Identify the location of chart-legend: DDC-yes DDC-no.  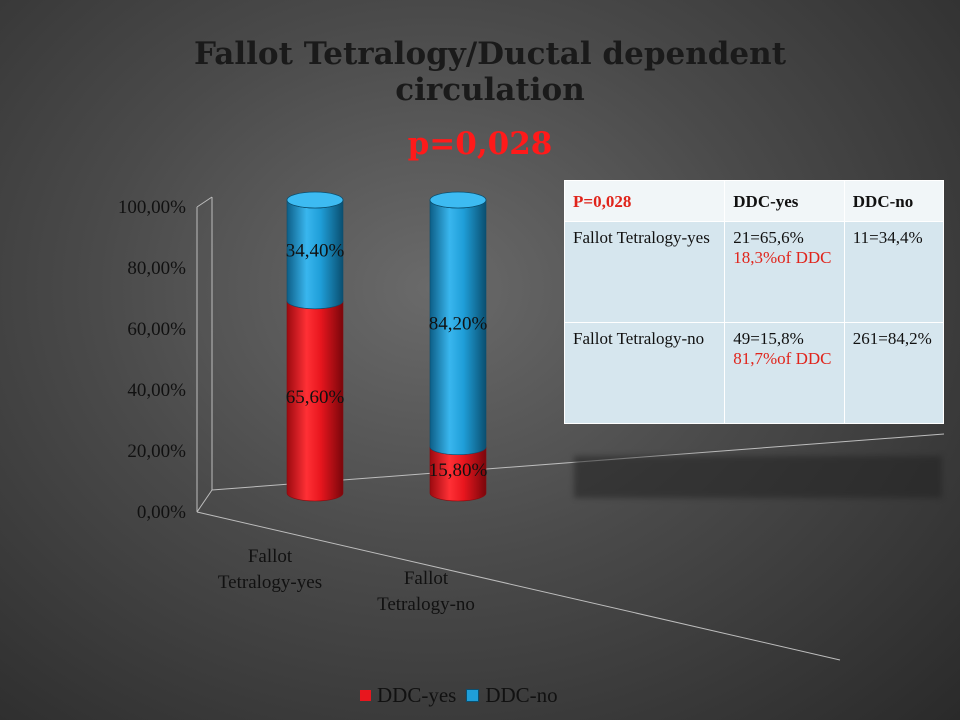
(461, 695).